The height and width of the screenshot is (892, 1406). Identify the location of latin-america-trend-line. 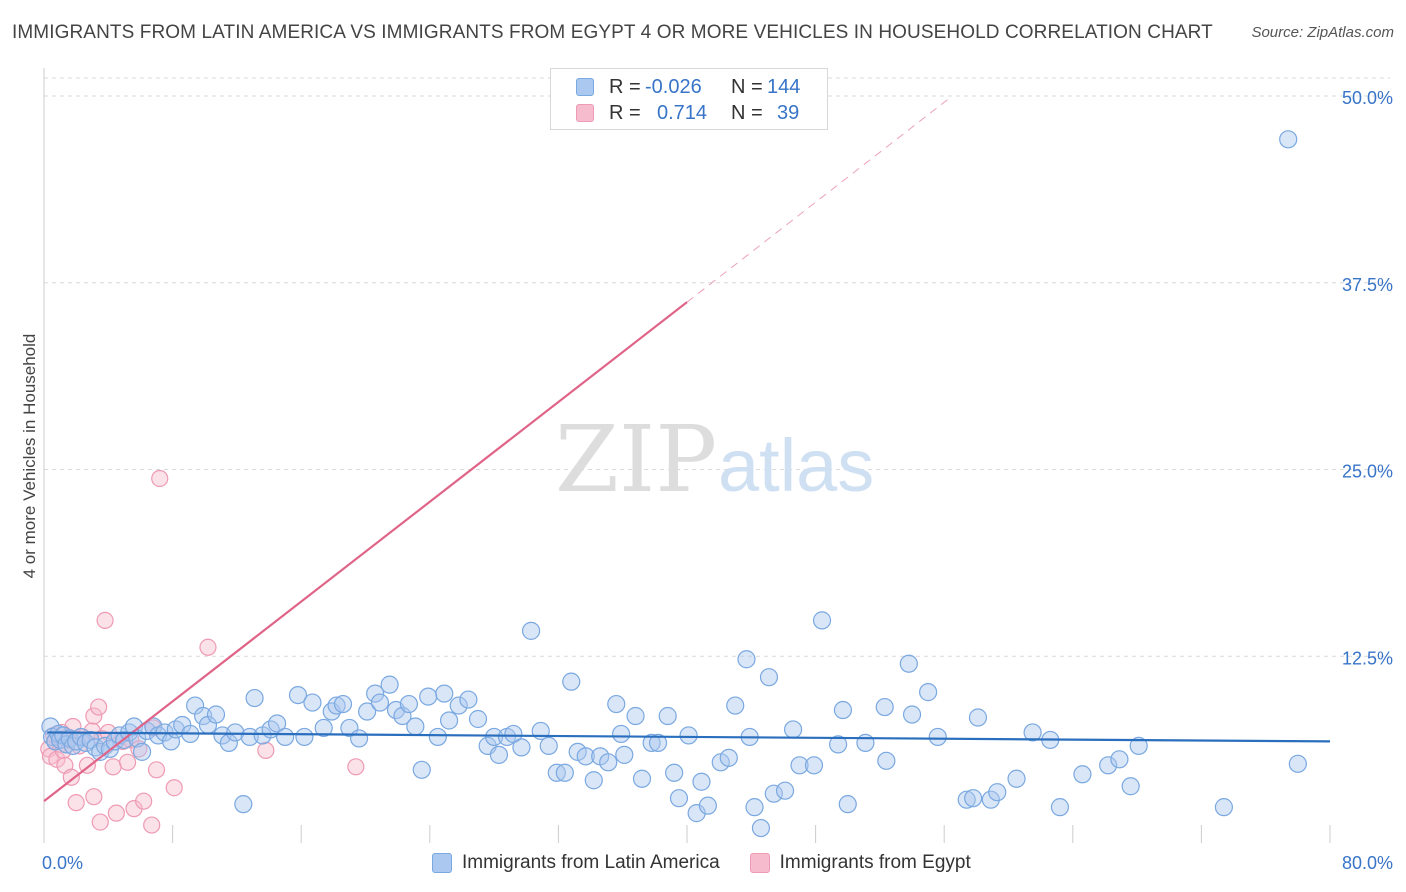
(689, 737).